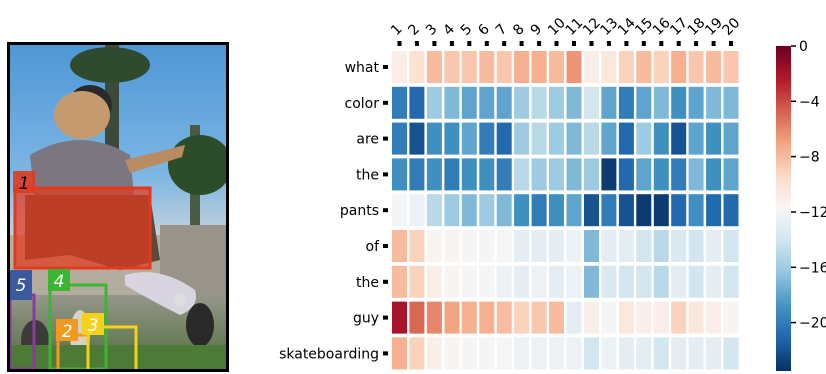 This screenshot has width=826, height=374. I want to click on region-label-2: 2, so click(67, 332).